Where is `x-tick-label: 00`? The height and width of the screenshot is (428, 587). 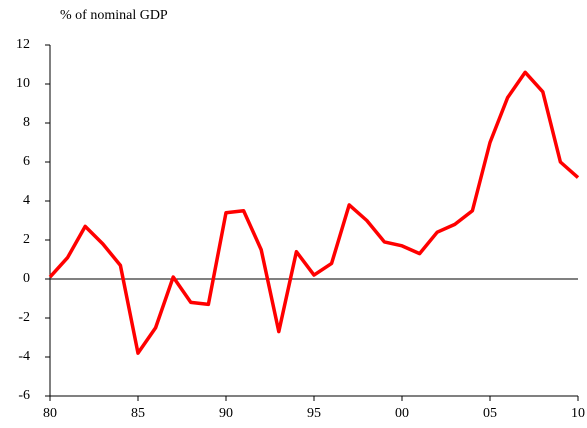 x-tick-label: 00 is located at coordinates (402, 413).